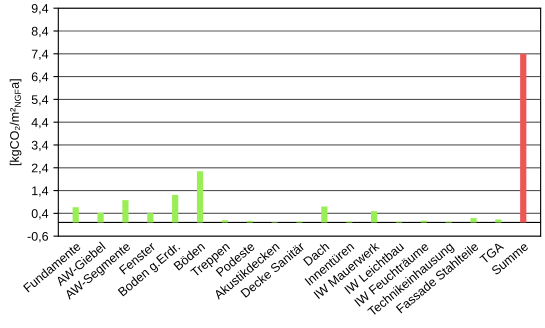 The width and height of the screenshot is (545, 328). I want to click on y-axis-title: [kgCO₂/m²$_{NGF}$a], so click(16, 122).